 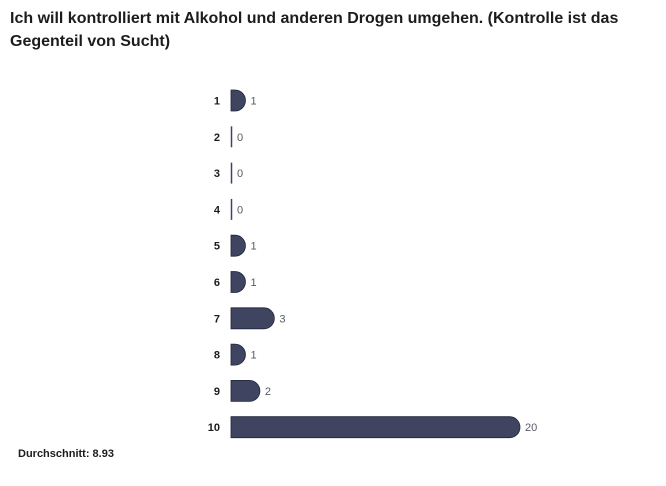 What do you see at coordinates (217, 174) in the screenshot?
I see `category-label: 3` at bounding box center [217, 174].